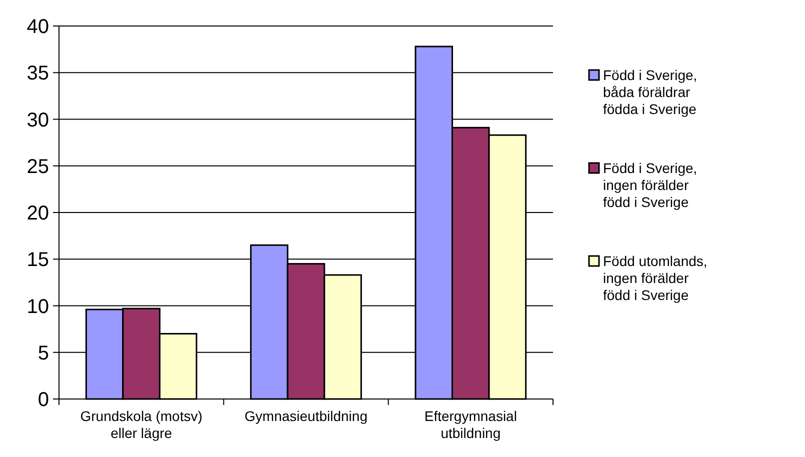 The image size is (805, 457). What do you see at coordinates (37, 167) in the screenshot?
I see `y-tick-label: 25` at bounding box center [37, 167].